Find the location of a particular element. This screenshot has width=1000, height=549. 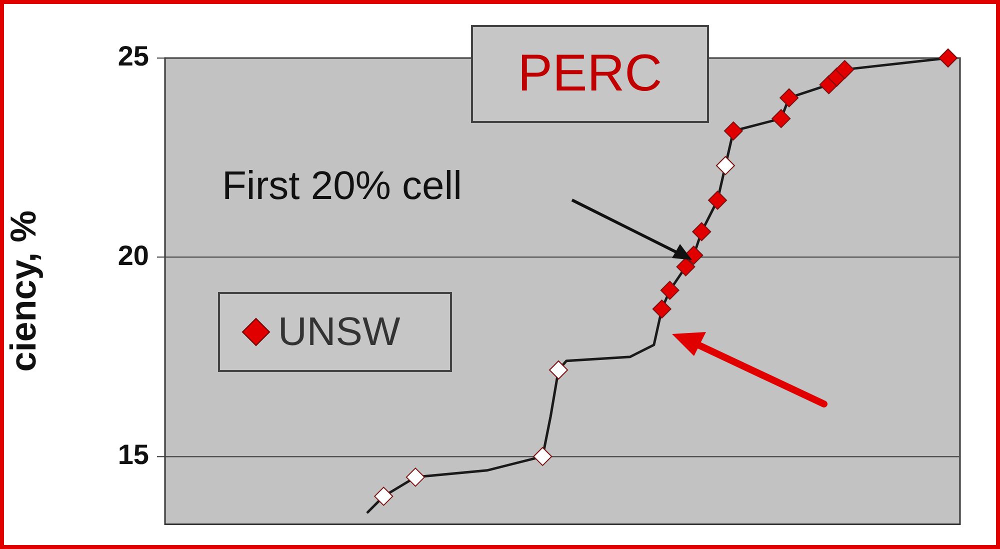

annotation: First 20% cell is located at coordinates (342, 186).